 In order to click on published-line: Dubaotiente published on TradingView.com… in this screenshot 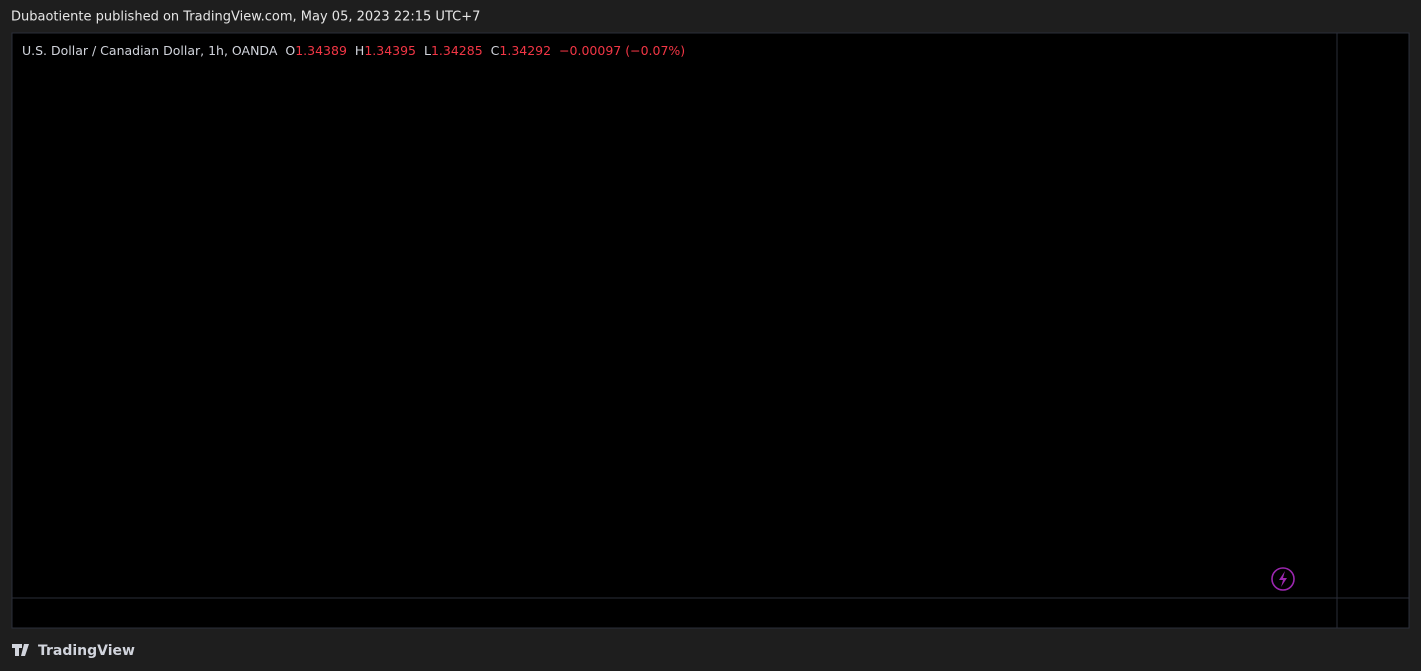, I will do `click(245, 17)`.